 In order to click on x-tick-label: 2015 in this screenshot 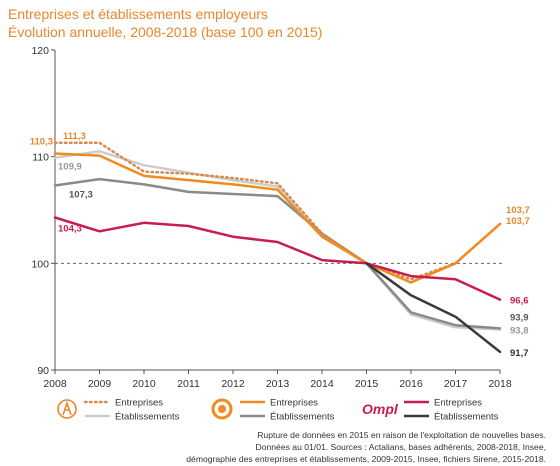, I will do `click(367, 384)`.